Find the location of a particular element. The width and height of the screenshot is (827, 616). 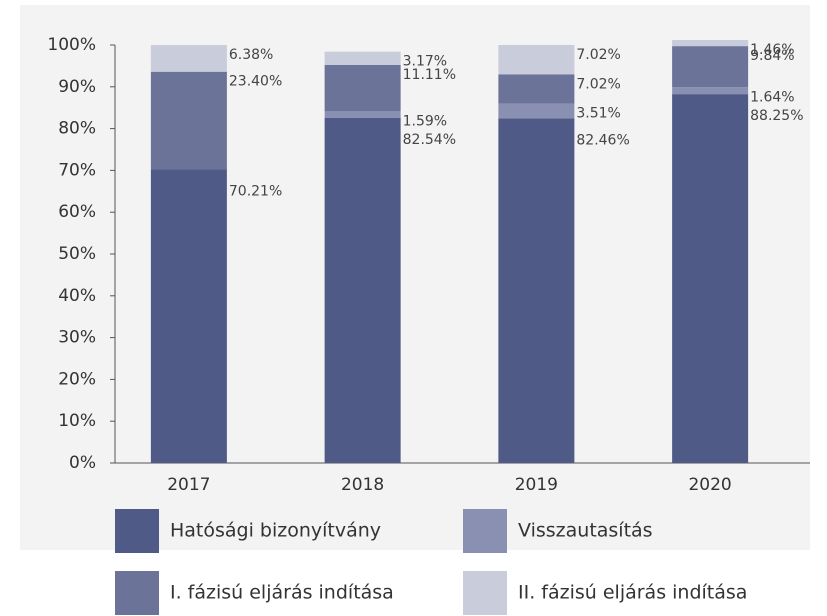

y-tick-label: 70% is located at coordinates (77, 170).